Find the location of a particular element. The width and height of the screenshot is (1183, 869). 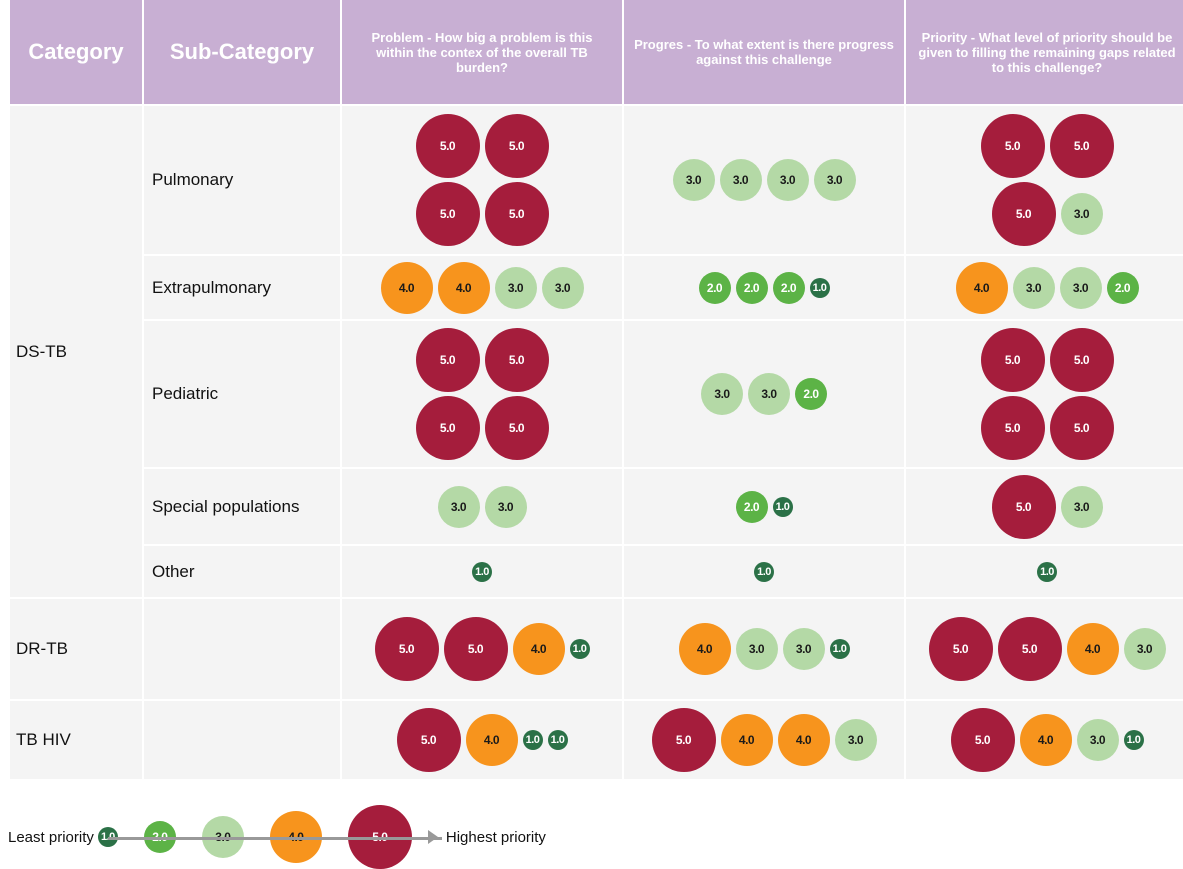

sub-category-cell is located at coordinates (242, 649).